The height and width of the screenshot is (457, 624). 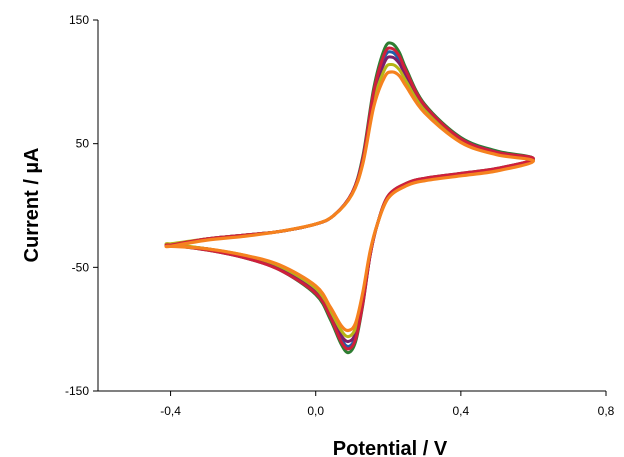 What do you see at coordinates (82, 205) in the screenshot?
I see `y-axis: -150 -50 50 150` at bounding box center [82, 205].